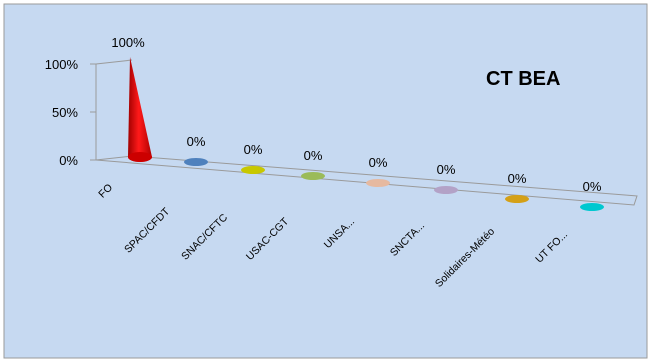 This screenshot has width=651, height=362. I want to click on bar-cone, so click(140, 109).